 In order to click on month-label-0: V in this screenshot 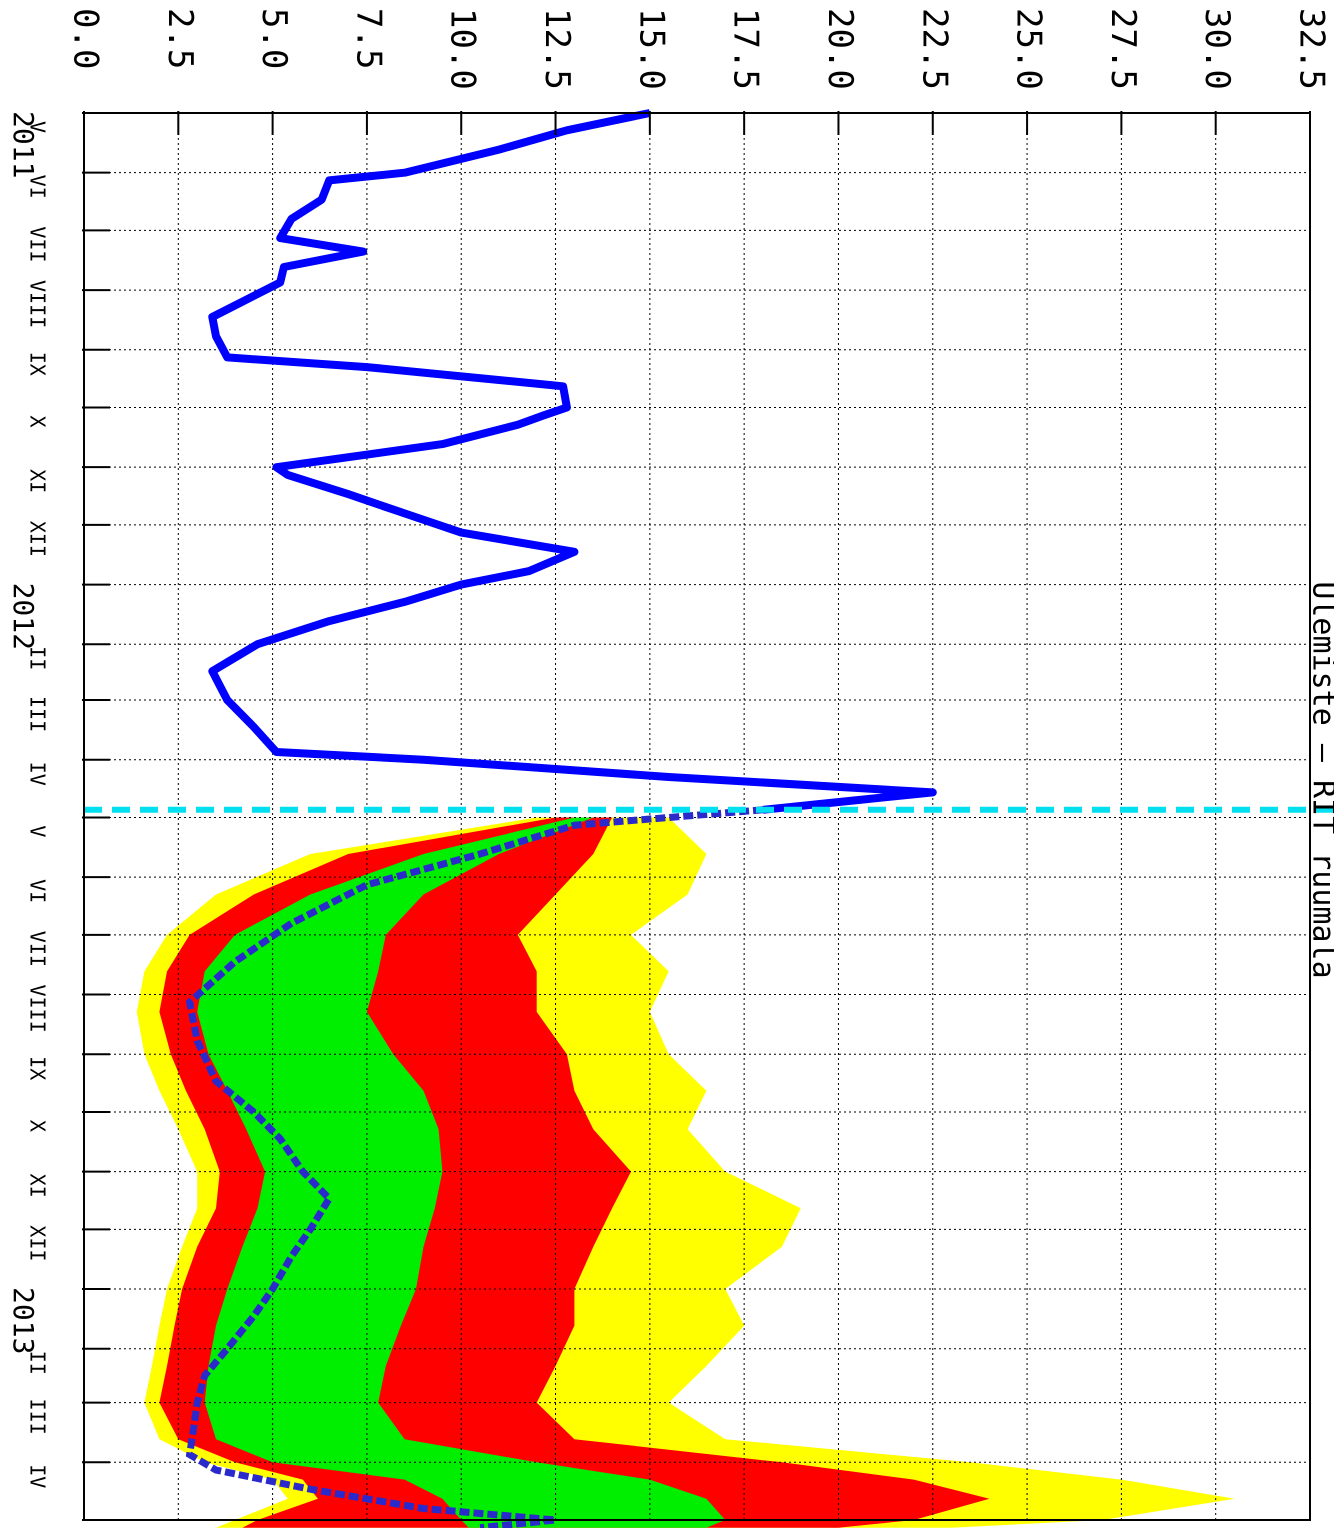, I will do `click(38, 127)`.